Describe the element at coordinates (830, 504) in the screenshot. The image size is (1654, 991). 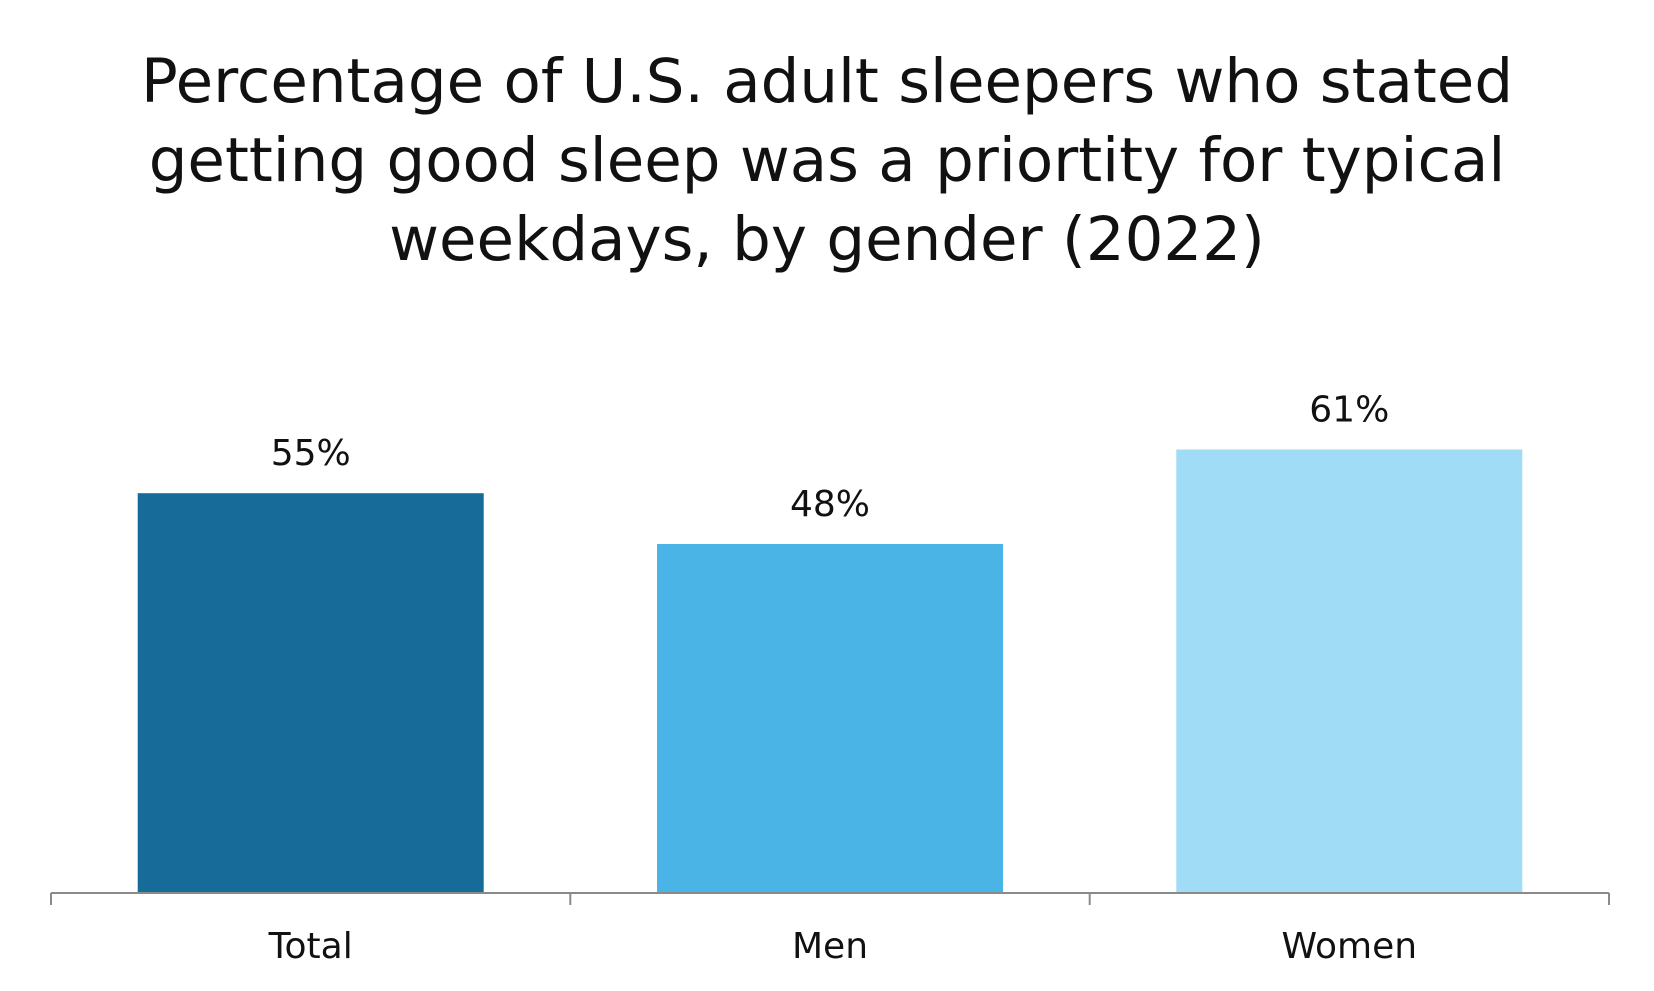
I see `data-label-men: 48%` at that location.